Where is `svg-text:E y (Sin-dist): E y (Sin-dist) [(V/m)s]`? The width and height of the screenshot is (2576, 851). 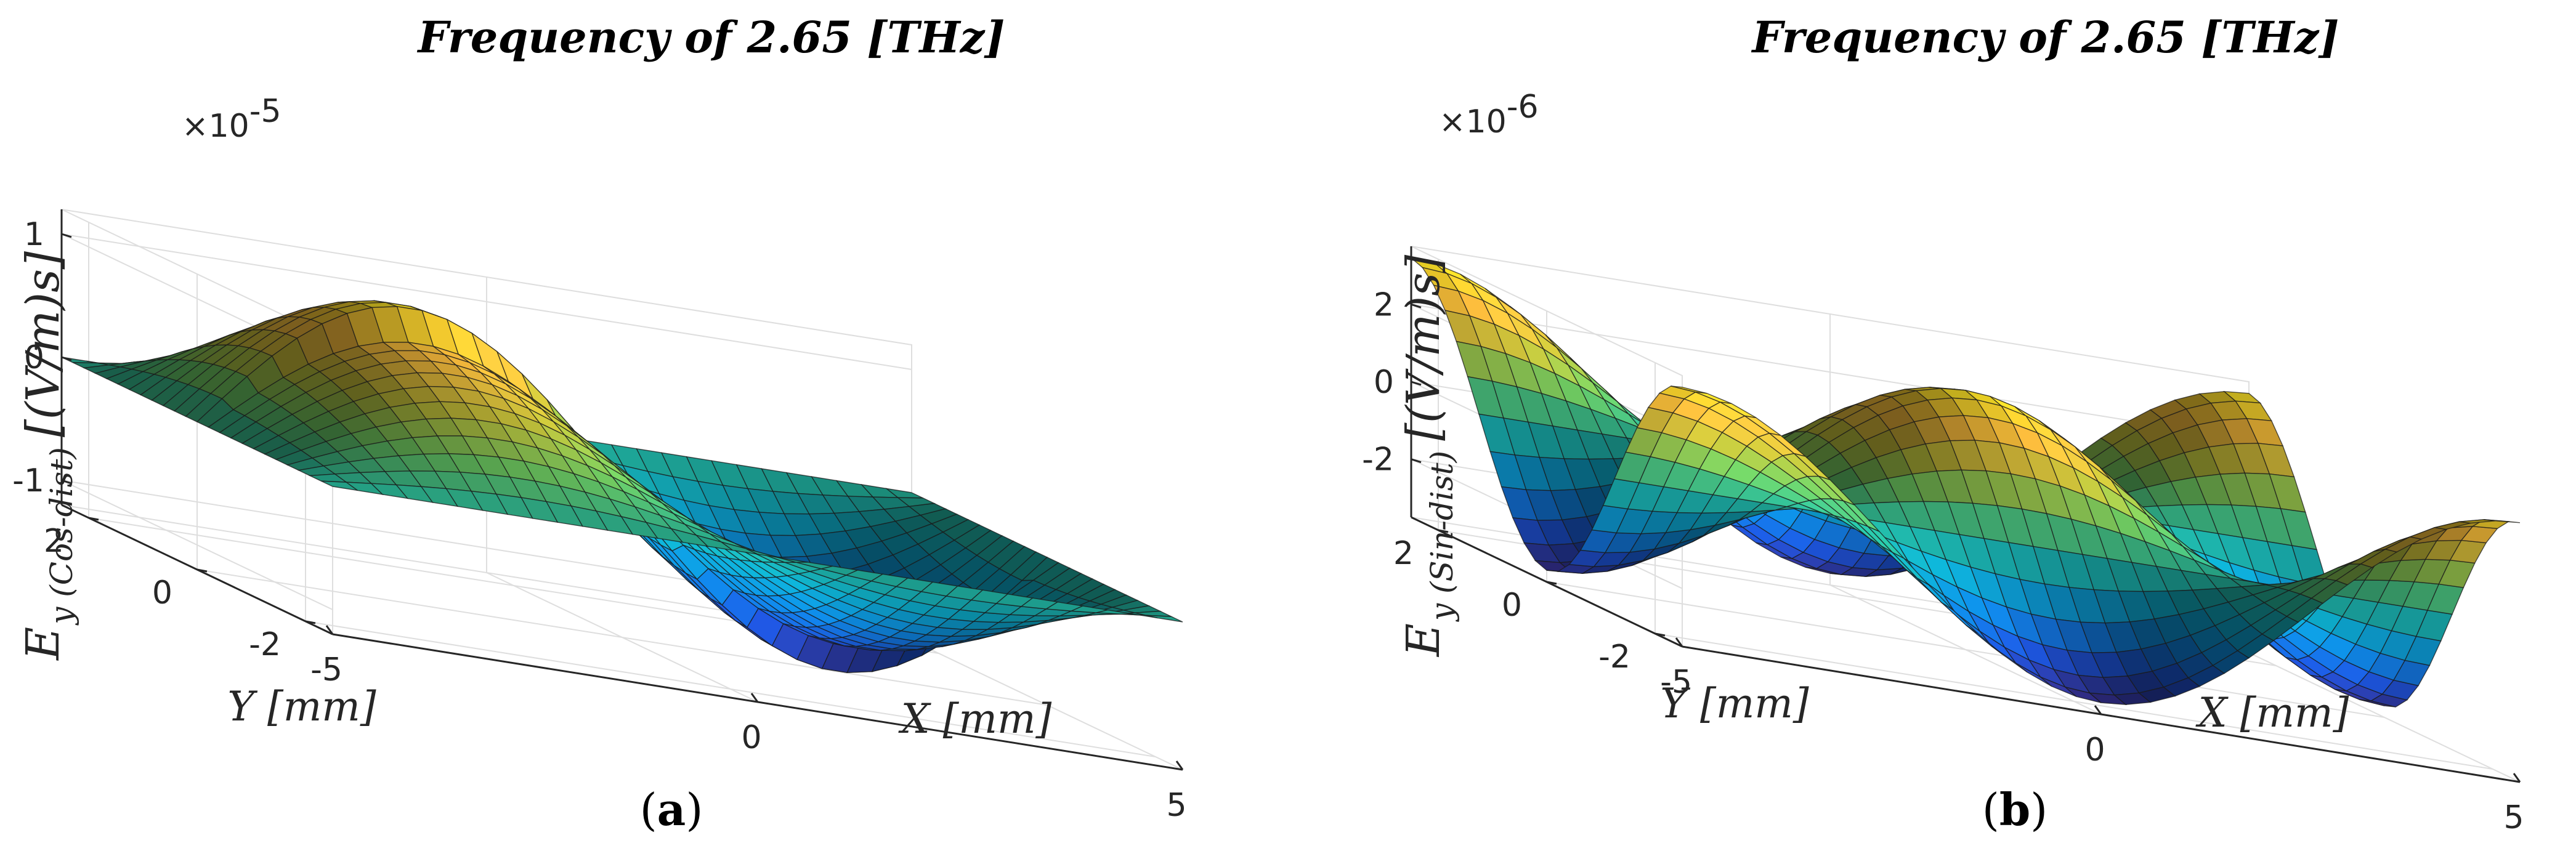 svg-text:E y (Sin-dist): E y (Sin-dist) [(V/m)s] is located at coordinates (1428, 456).